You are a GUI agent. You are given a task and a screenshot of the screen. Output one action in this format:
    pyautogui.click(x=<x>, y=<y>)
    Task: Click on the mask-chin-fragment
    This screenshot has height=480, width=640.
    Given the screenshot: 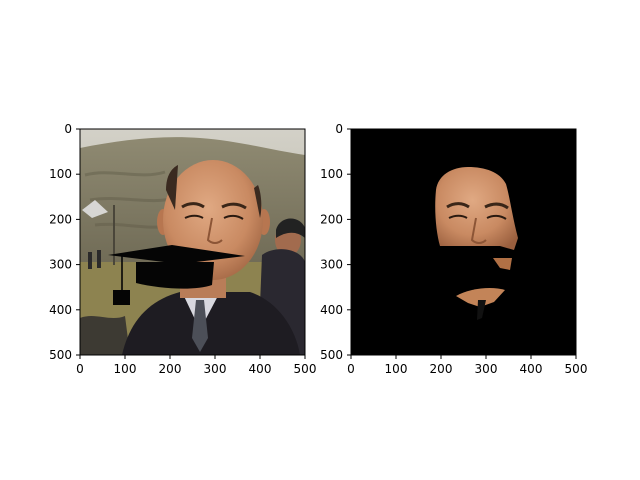 What is the action you would take?
    pyautogui.click(x=480, y=297)
    